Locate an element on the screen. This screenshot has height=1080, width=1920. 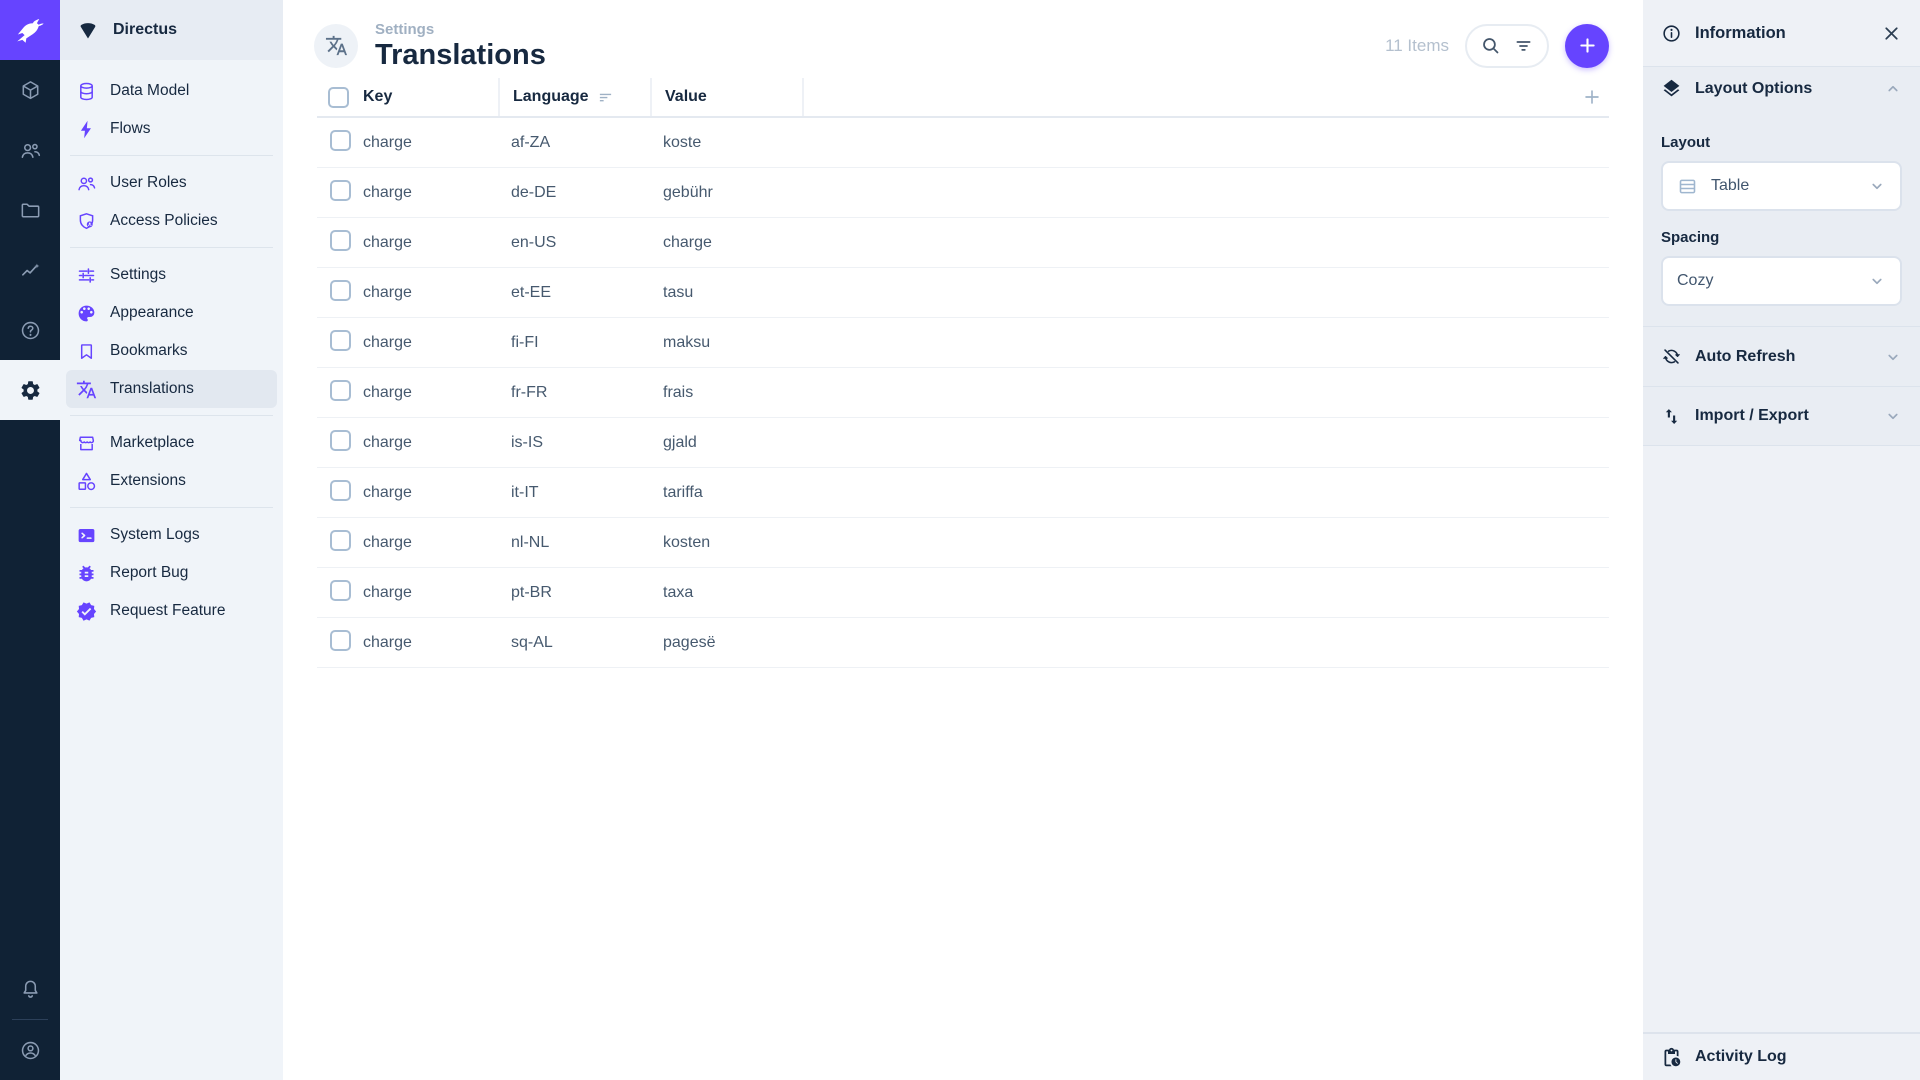
table-row: charge it-IT tariffa is located at coordinates (963, 493).